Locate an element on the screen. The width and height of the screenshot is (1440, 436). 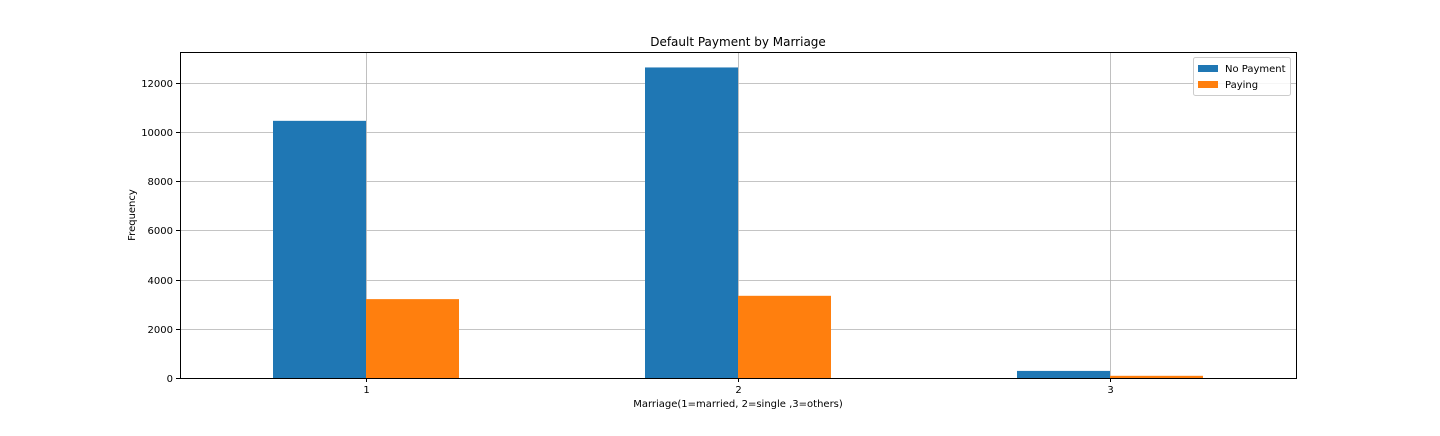
y-tick-label: 10000 is located at coordinates (157, 133).